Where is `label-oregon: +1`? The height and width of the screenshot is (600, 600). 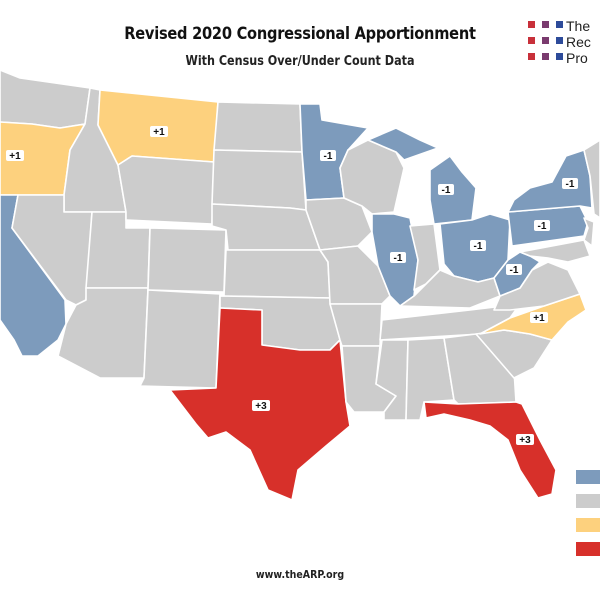 label-oregon: +1 is located at coordinates (15, 156).